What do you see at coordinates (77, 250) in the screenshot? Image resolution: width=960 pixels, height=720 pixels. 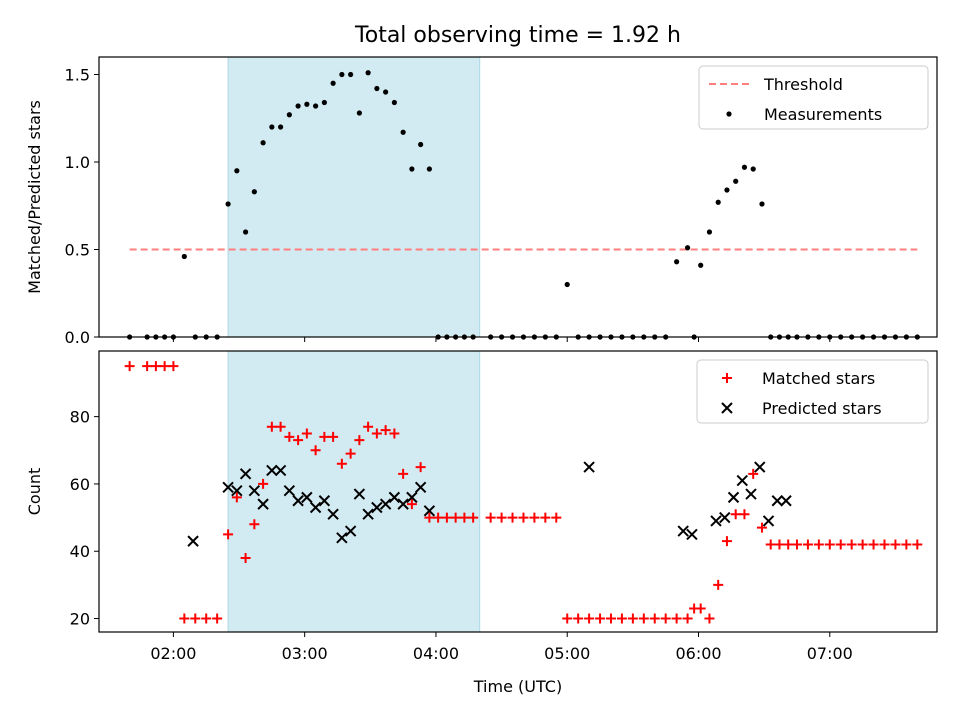 I see `y-tick-label: 0.5` at bounding box center [77, 250].